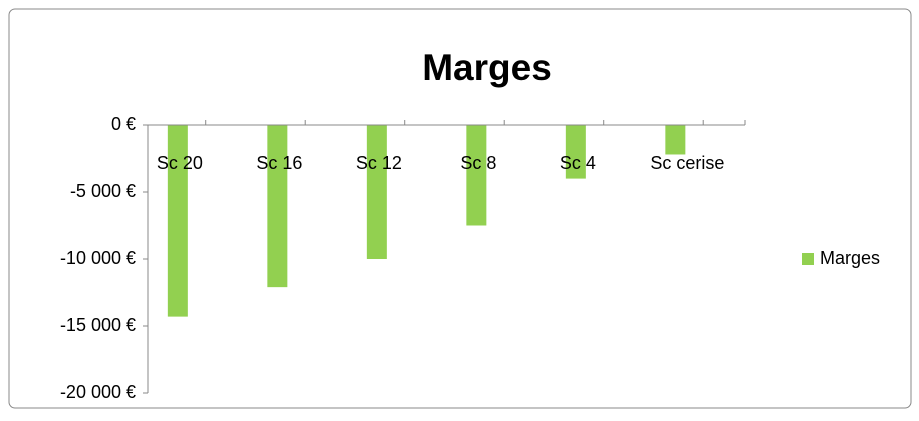 The image size is (919, 421). What do you see at coordinates (478, 163) in the screenshot?
I see `x-tick-label: Sc 8` at bounding box center [478, 163].